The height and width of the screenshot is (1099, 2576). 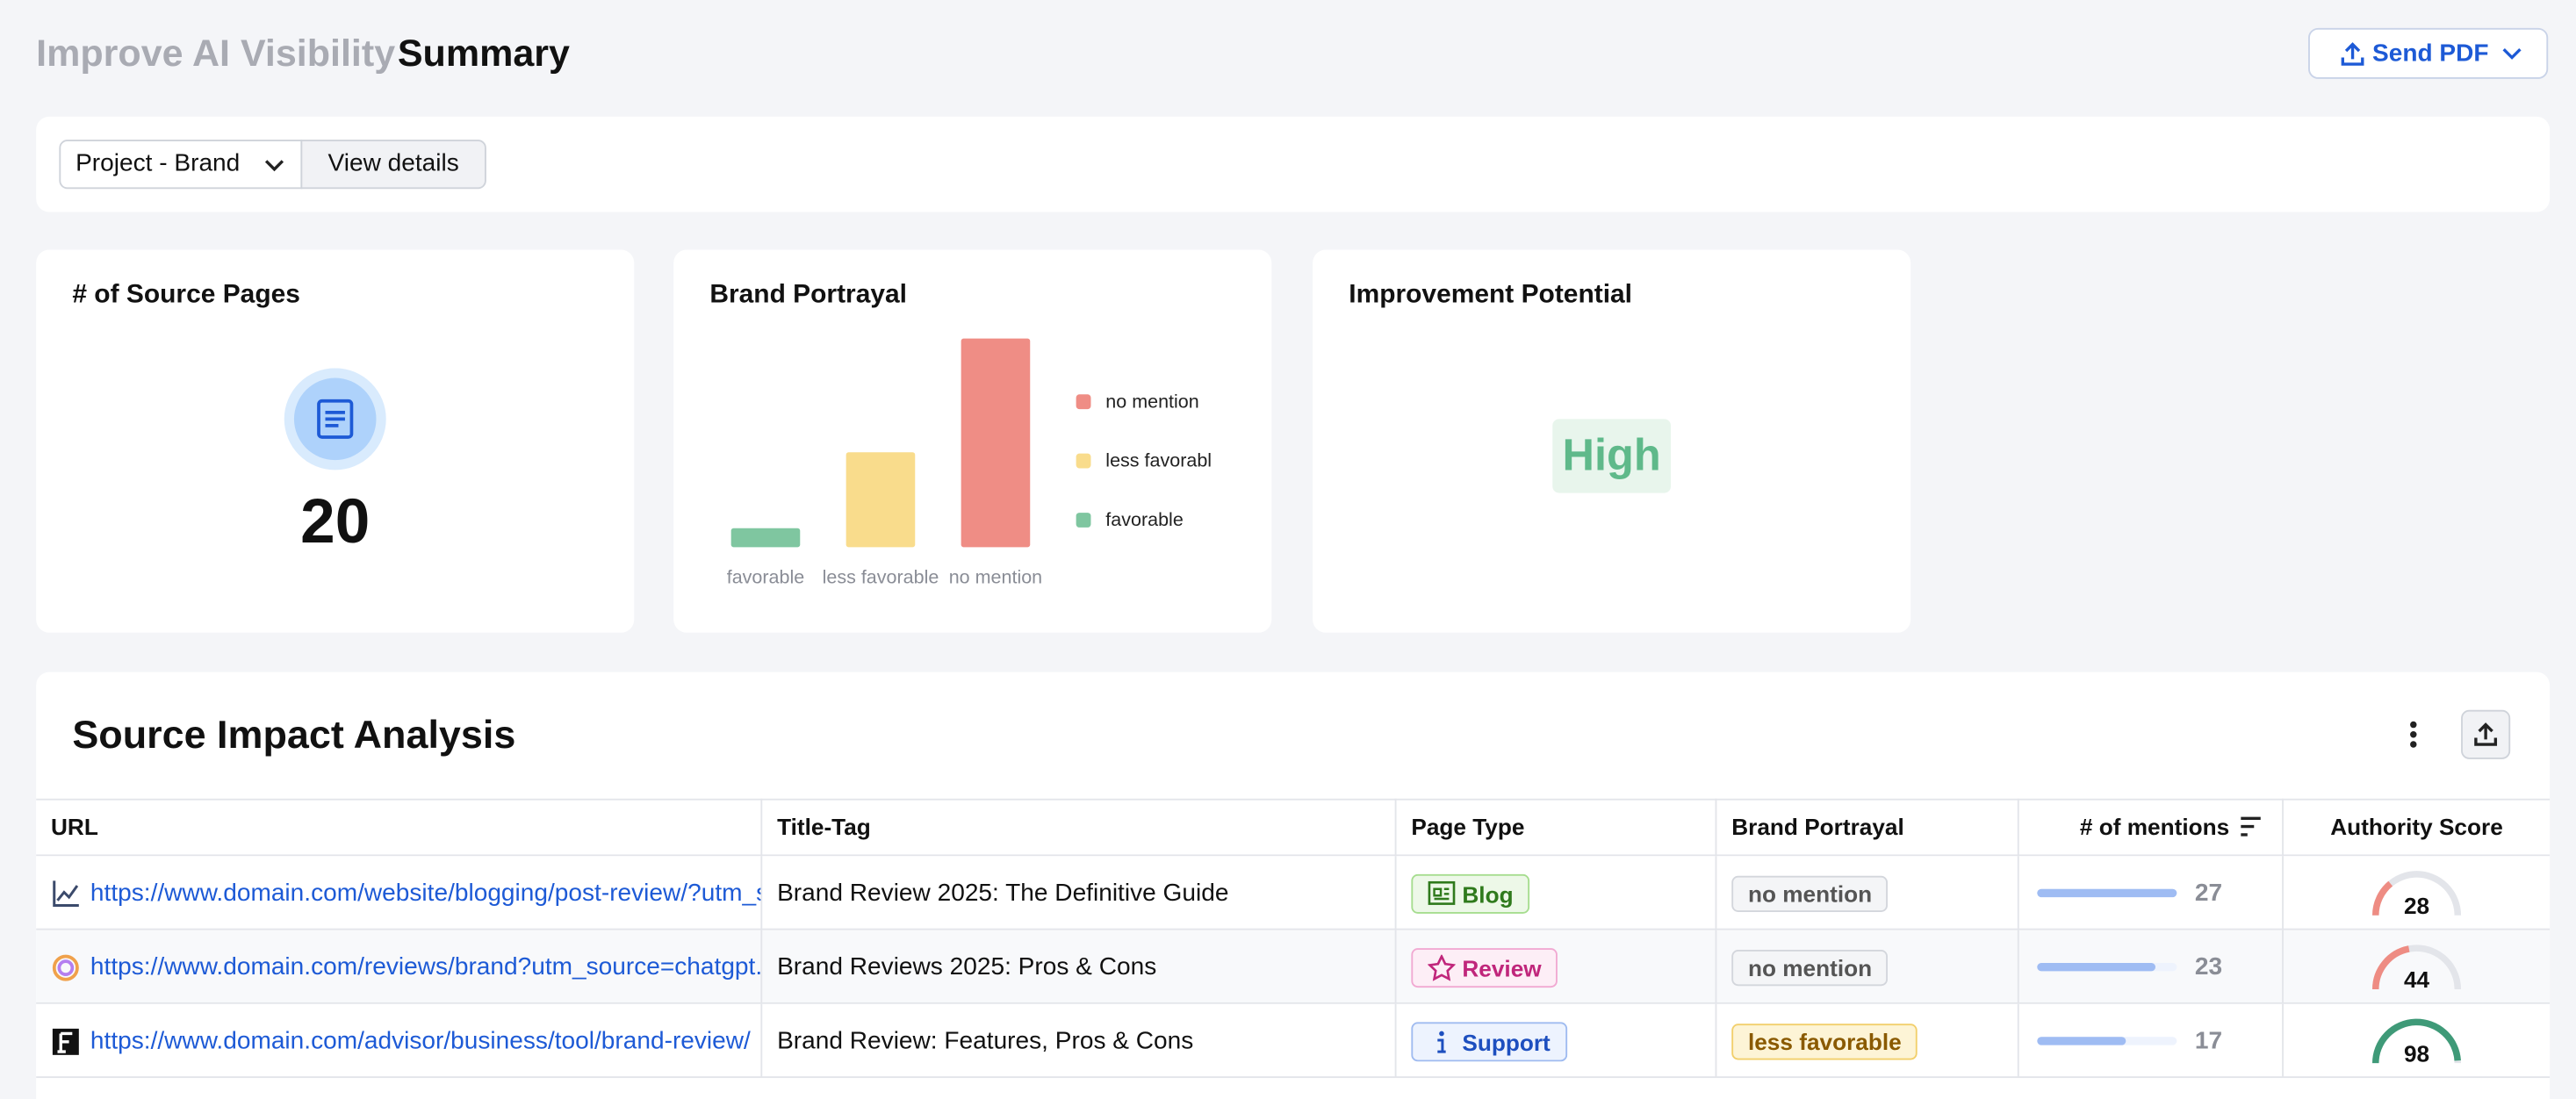 What do you see at coordinates (399, 827) in the screenshot?
I see `column-header: URL` at bounding box center [399, 827].